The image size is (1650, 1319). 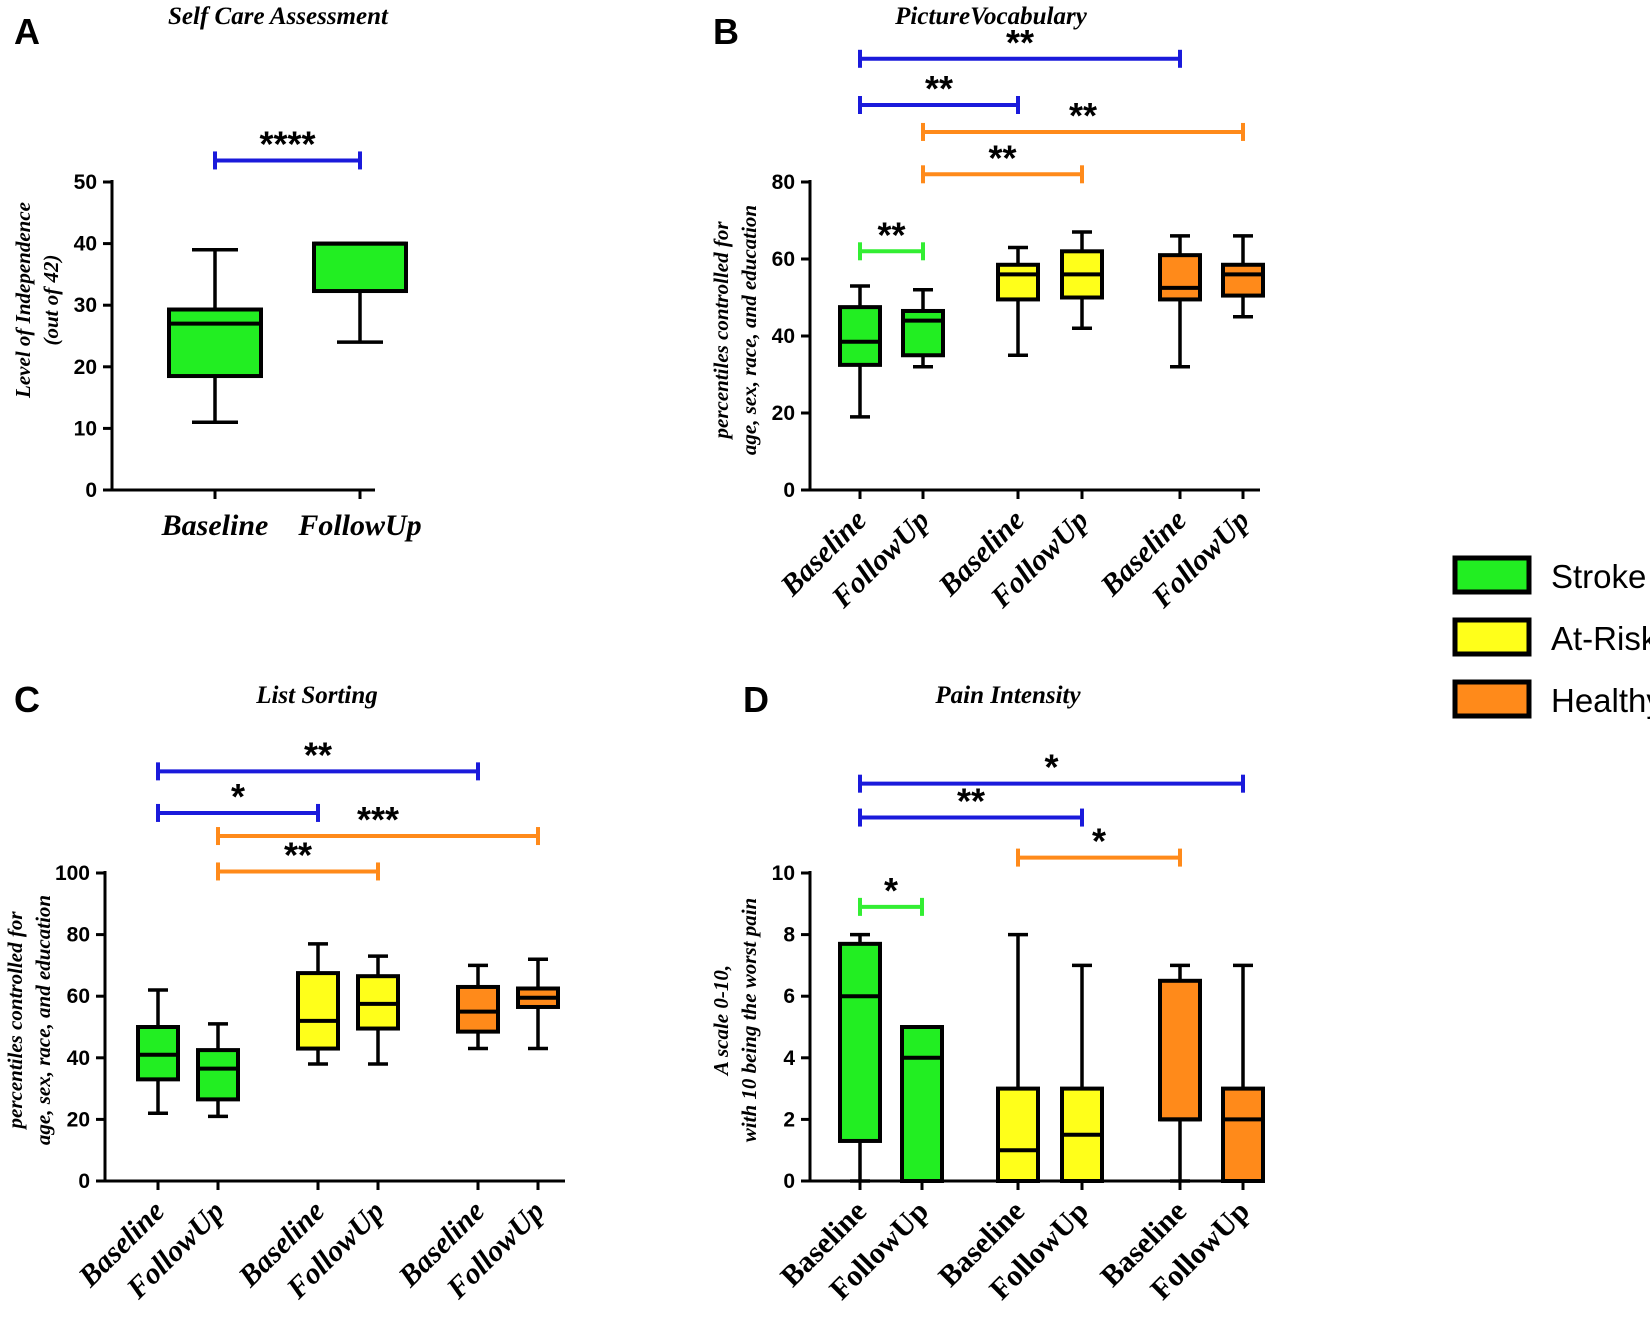 I want to click on panel-letter: B, so click(x=726, y=31).